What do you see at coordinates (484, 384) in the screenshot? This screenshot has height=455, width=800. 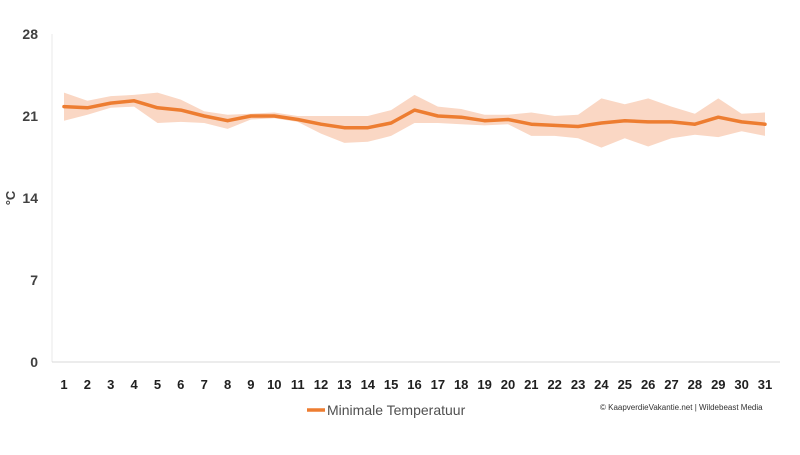 I see `x-tick-label: 19` at bounding box center [484, 384].